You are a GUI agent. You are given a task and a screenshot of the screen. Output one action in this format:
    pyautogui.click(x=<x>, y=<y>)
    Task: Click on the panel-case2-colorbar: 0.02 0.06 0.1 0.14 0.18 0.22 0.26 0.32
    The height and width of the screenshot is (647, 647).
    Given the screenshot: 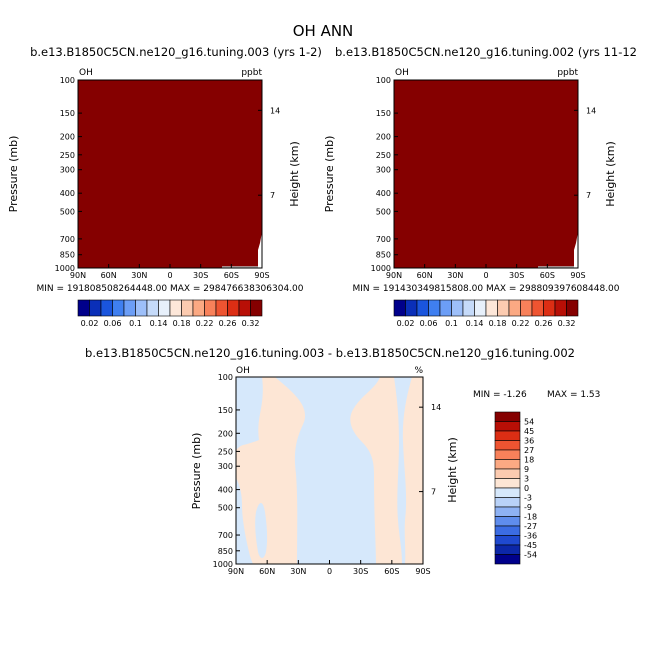 What is the action you would take?
    pyautogui.click(x=486, y=313)
    